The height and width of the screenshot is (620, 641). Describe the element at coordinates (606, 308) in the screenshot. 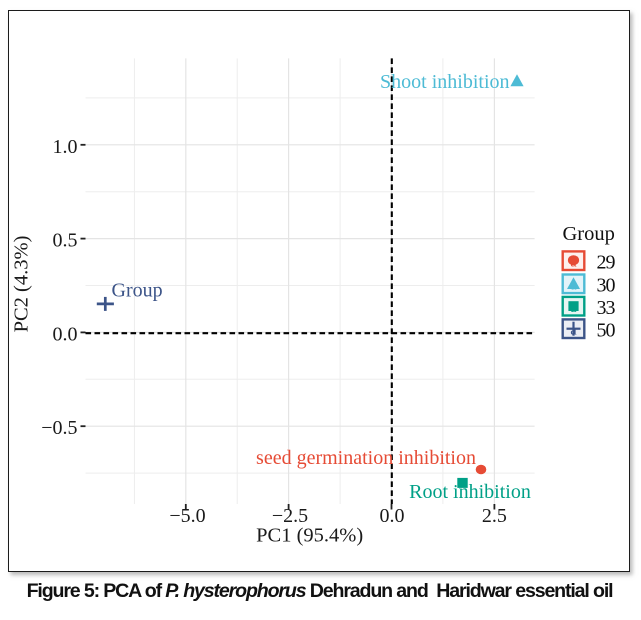

I see `svg-text: 33` at that location.